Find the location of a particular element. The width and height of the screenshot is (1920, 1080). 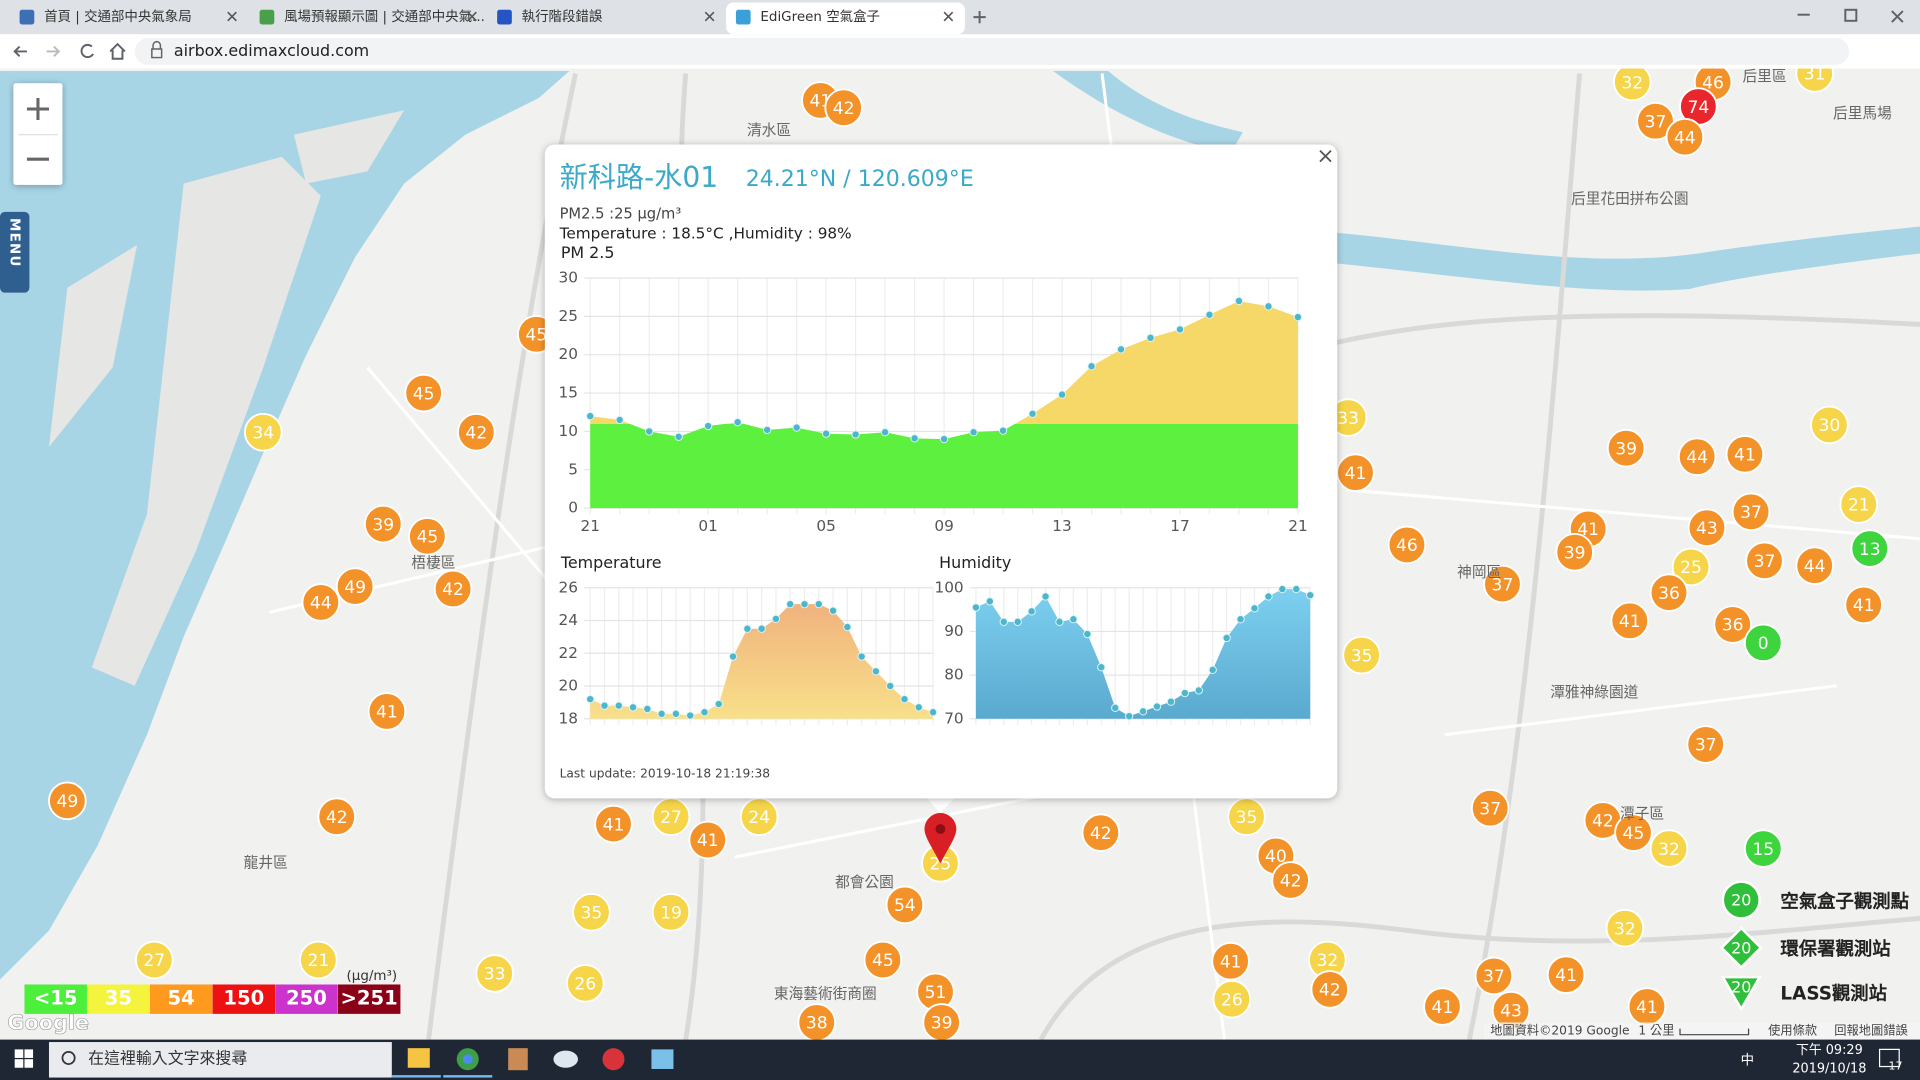

marker-value: 74 is located at coordinates (1698, 108).